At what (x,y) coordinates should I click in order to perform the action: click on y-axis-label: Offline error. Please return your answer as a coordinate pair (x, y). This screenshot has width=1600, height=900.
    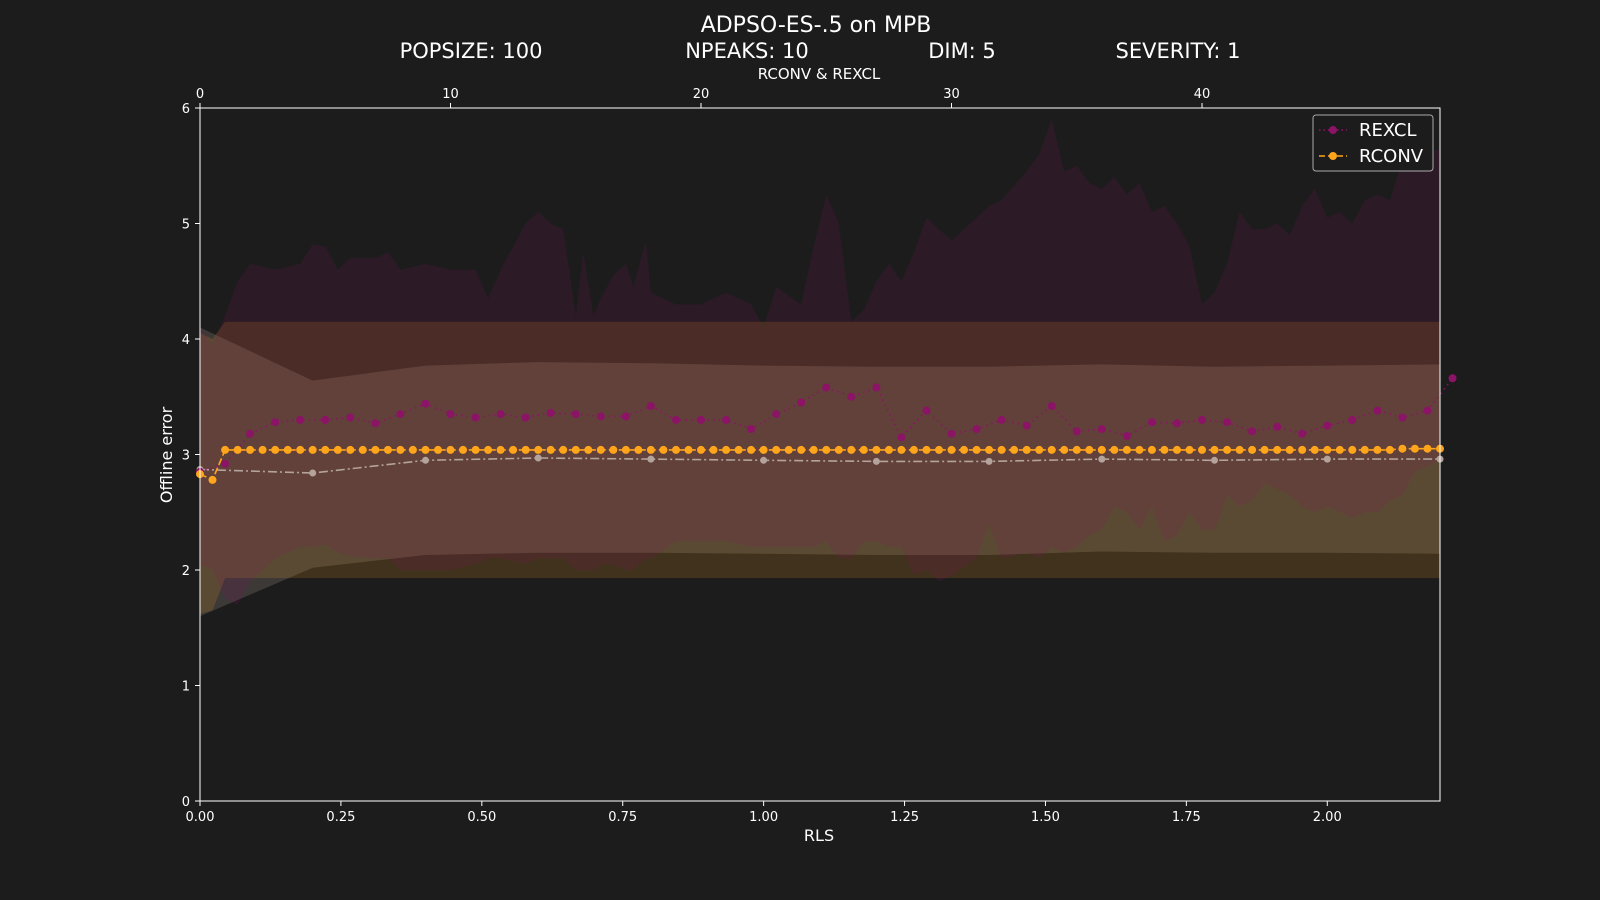
    Looking at the image, I should click on (166, 454).